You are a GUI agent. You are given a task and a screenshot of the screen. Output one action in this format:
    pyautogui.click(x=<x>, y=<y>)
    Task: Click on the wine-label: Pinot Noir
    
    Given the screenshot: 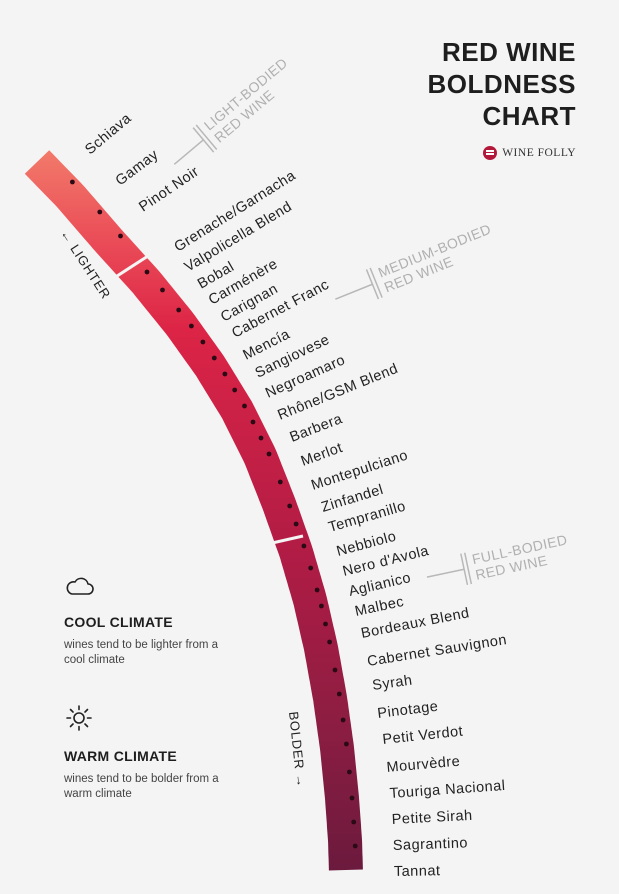 What is the action you would take?
    pyautogui.click(x=169, y=190)
    